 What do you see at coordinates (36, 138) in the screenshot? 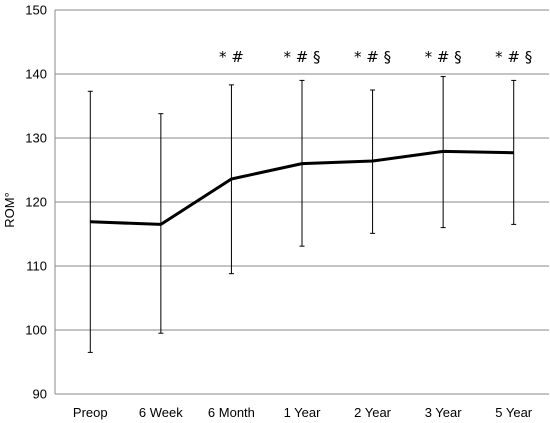
I see `y-tick-label: 130` at bounding box center [36, 138].